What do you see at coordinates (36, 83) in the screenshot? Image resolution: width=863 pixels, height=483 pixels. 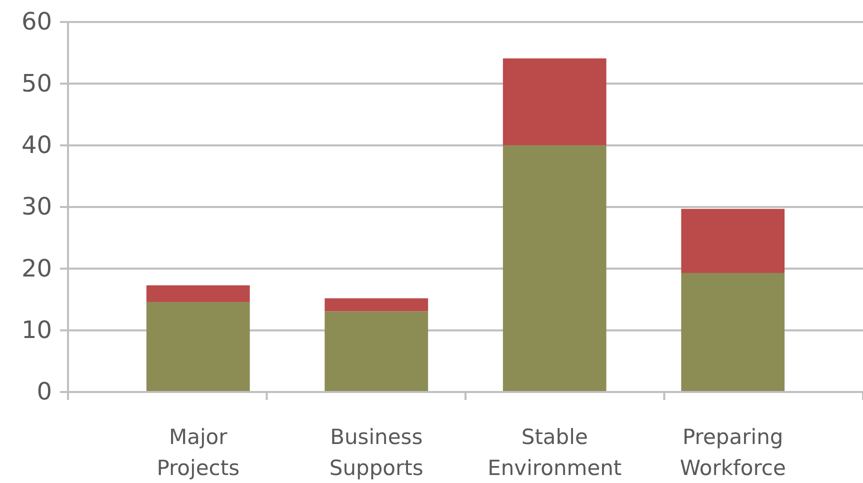 I see `y-tick-label: 50` at bounding box center [36, 83].